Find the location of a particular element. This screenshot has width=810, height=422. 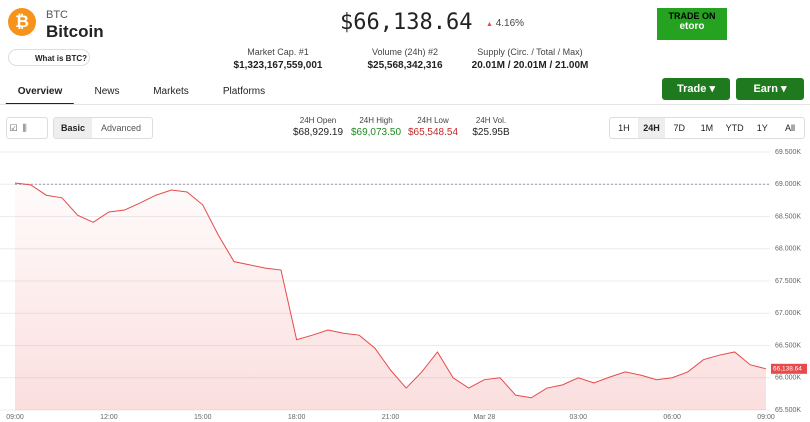

ohlc-label: 24H Vol. is located at coordinates (491, 120).